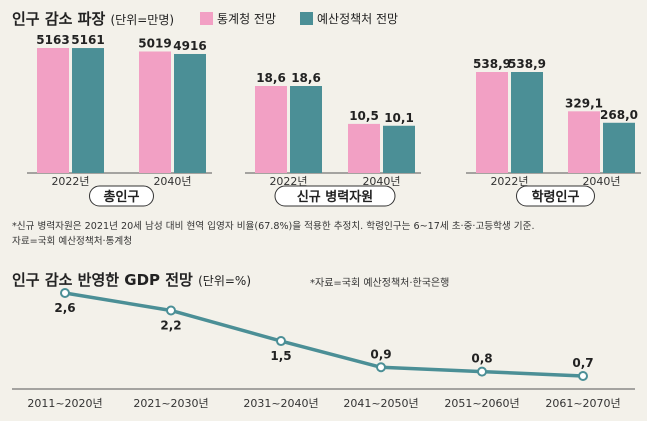 Image resolution: width=647 pixels, height=421 pixels. Describe the element at coordinates (582, 403) in the screenshot. I see `period-label: 2061~2070년` at that location.